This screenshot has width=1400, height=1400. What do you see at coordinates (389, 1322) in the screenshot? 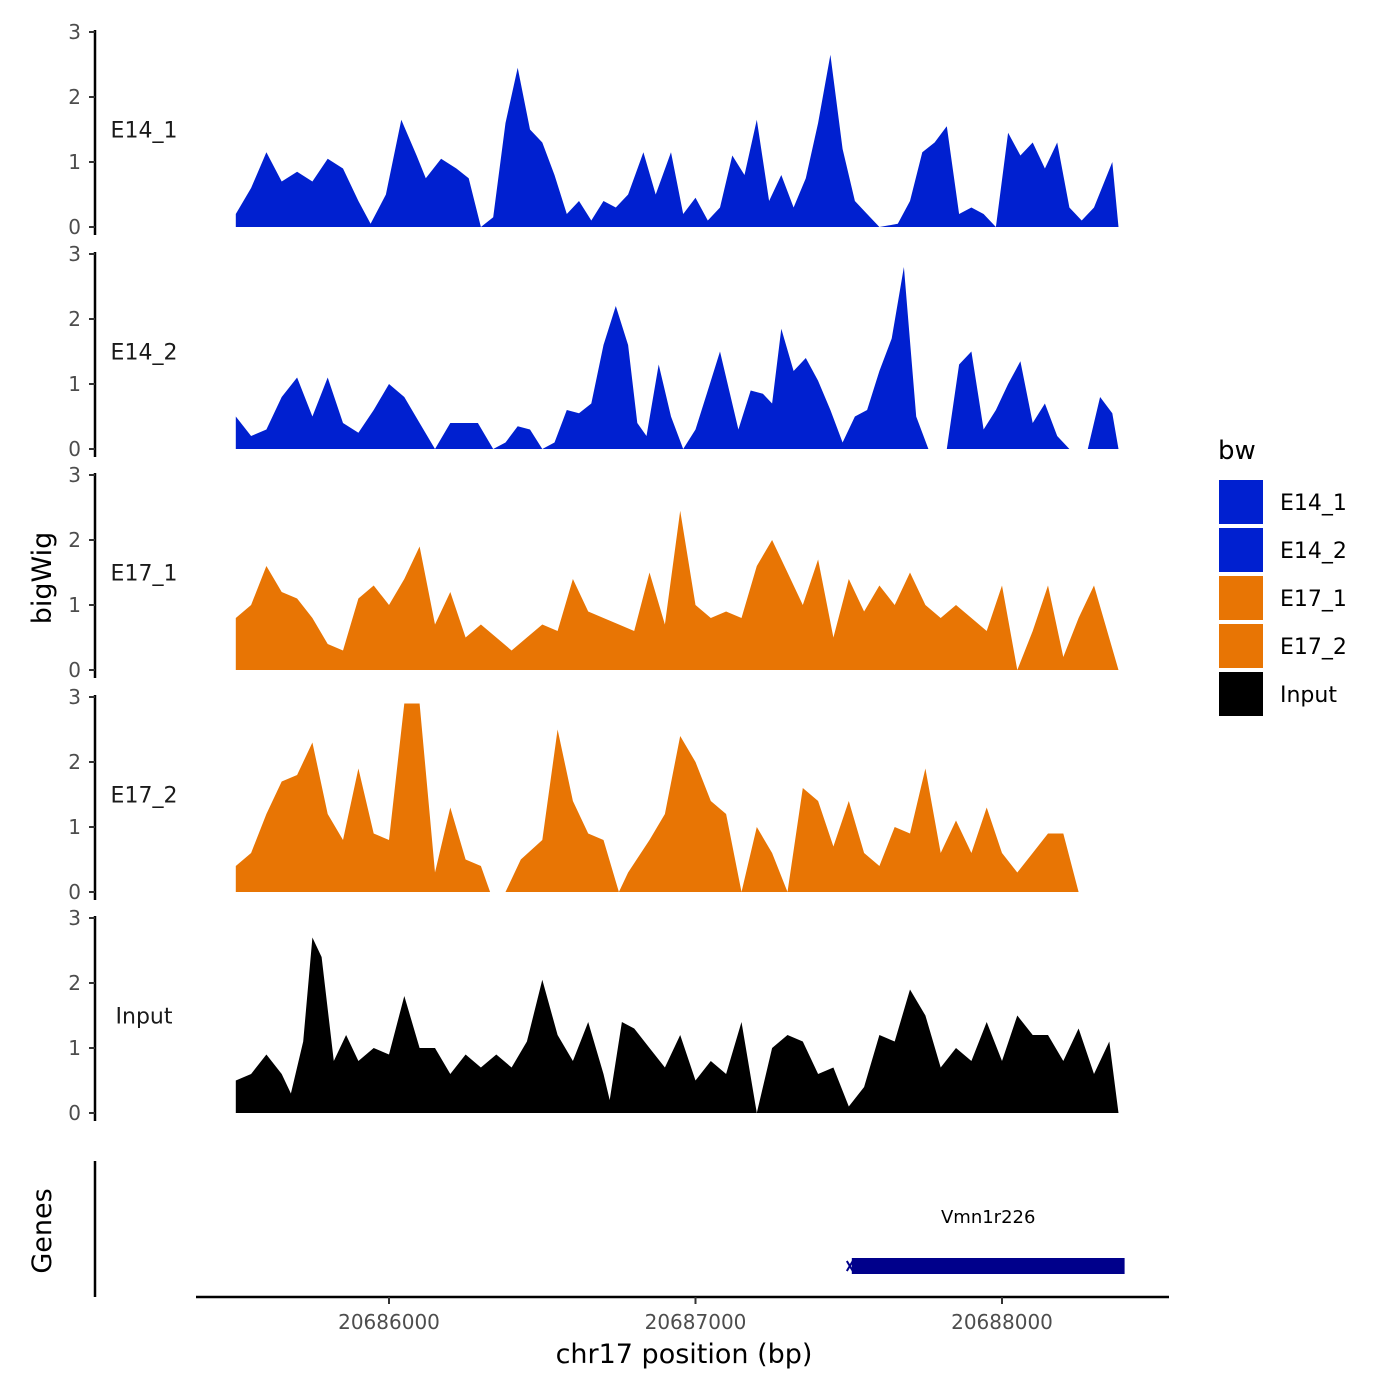
I see `x-tick-label: 20686000` at bounding box center [389, 1322].